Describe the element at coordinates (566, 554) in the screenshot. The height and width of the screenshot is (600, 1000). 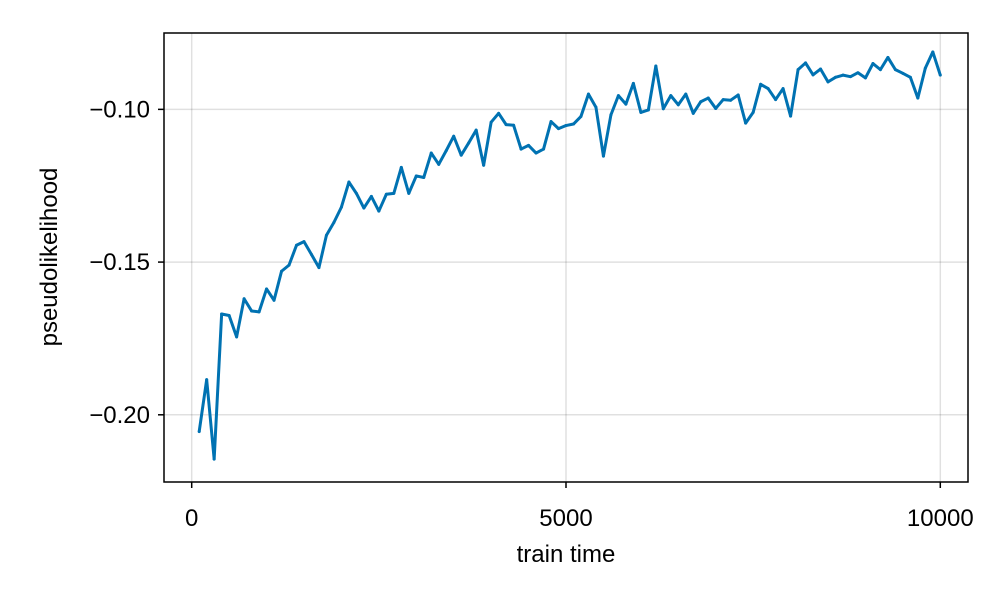
I see `x-axis-label: train time` at that location.